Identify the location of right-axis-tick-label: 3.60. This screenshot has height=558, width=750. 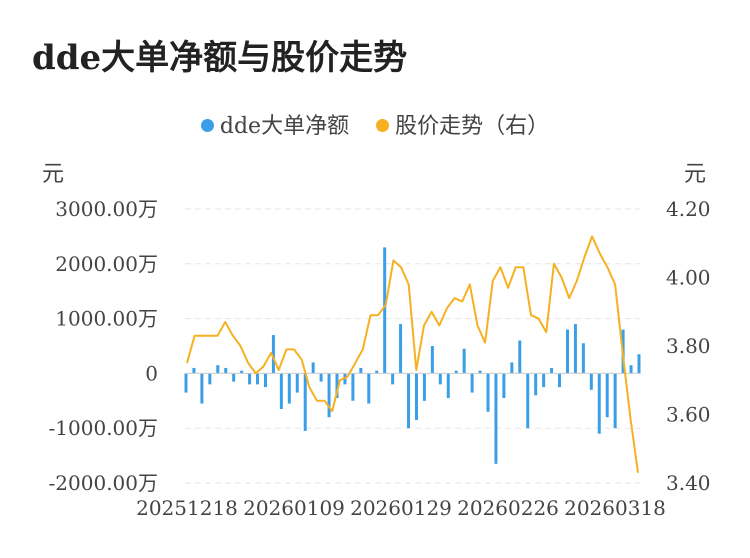
(688, 415).